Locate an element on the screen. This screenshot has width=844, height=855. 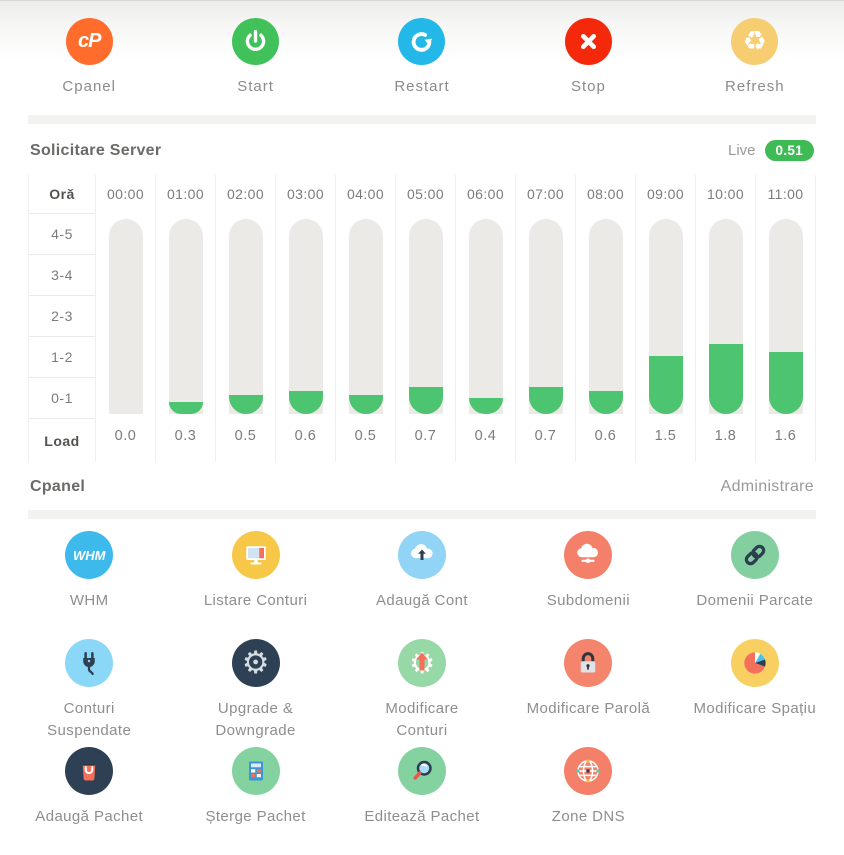
chart-column: 06:00 0.4 is located at coordinates (485, 318).